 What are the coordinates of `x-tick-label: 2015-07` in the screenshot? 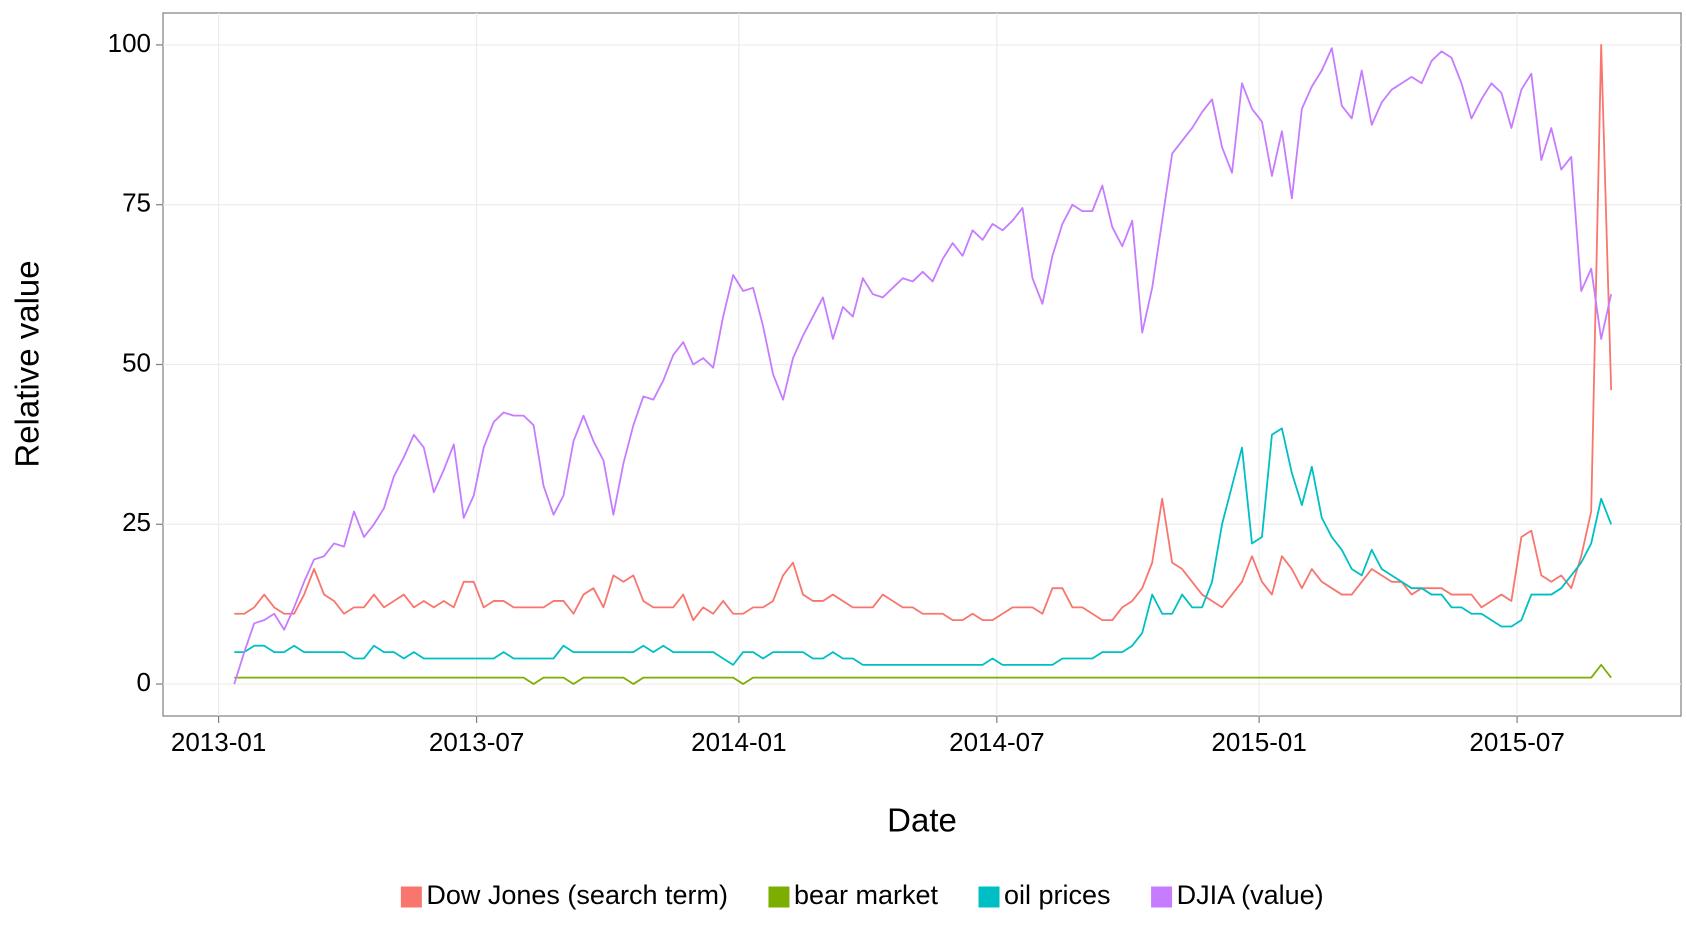 It's located at (1516, 742).